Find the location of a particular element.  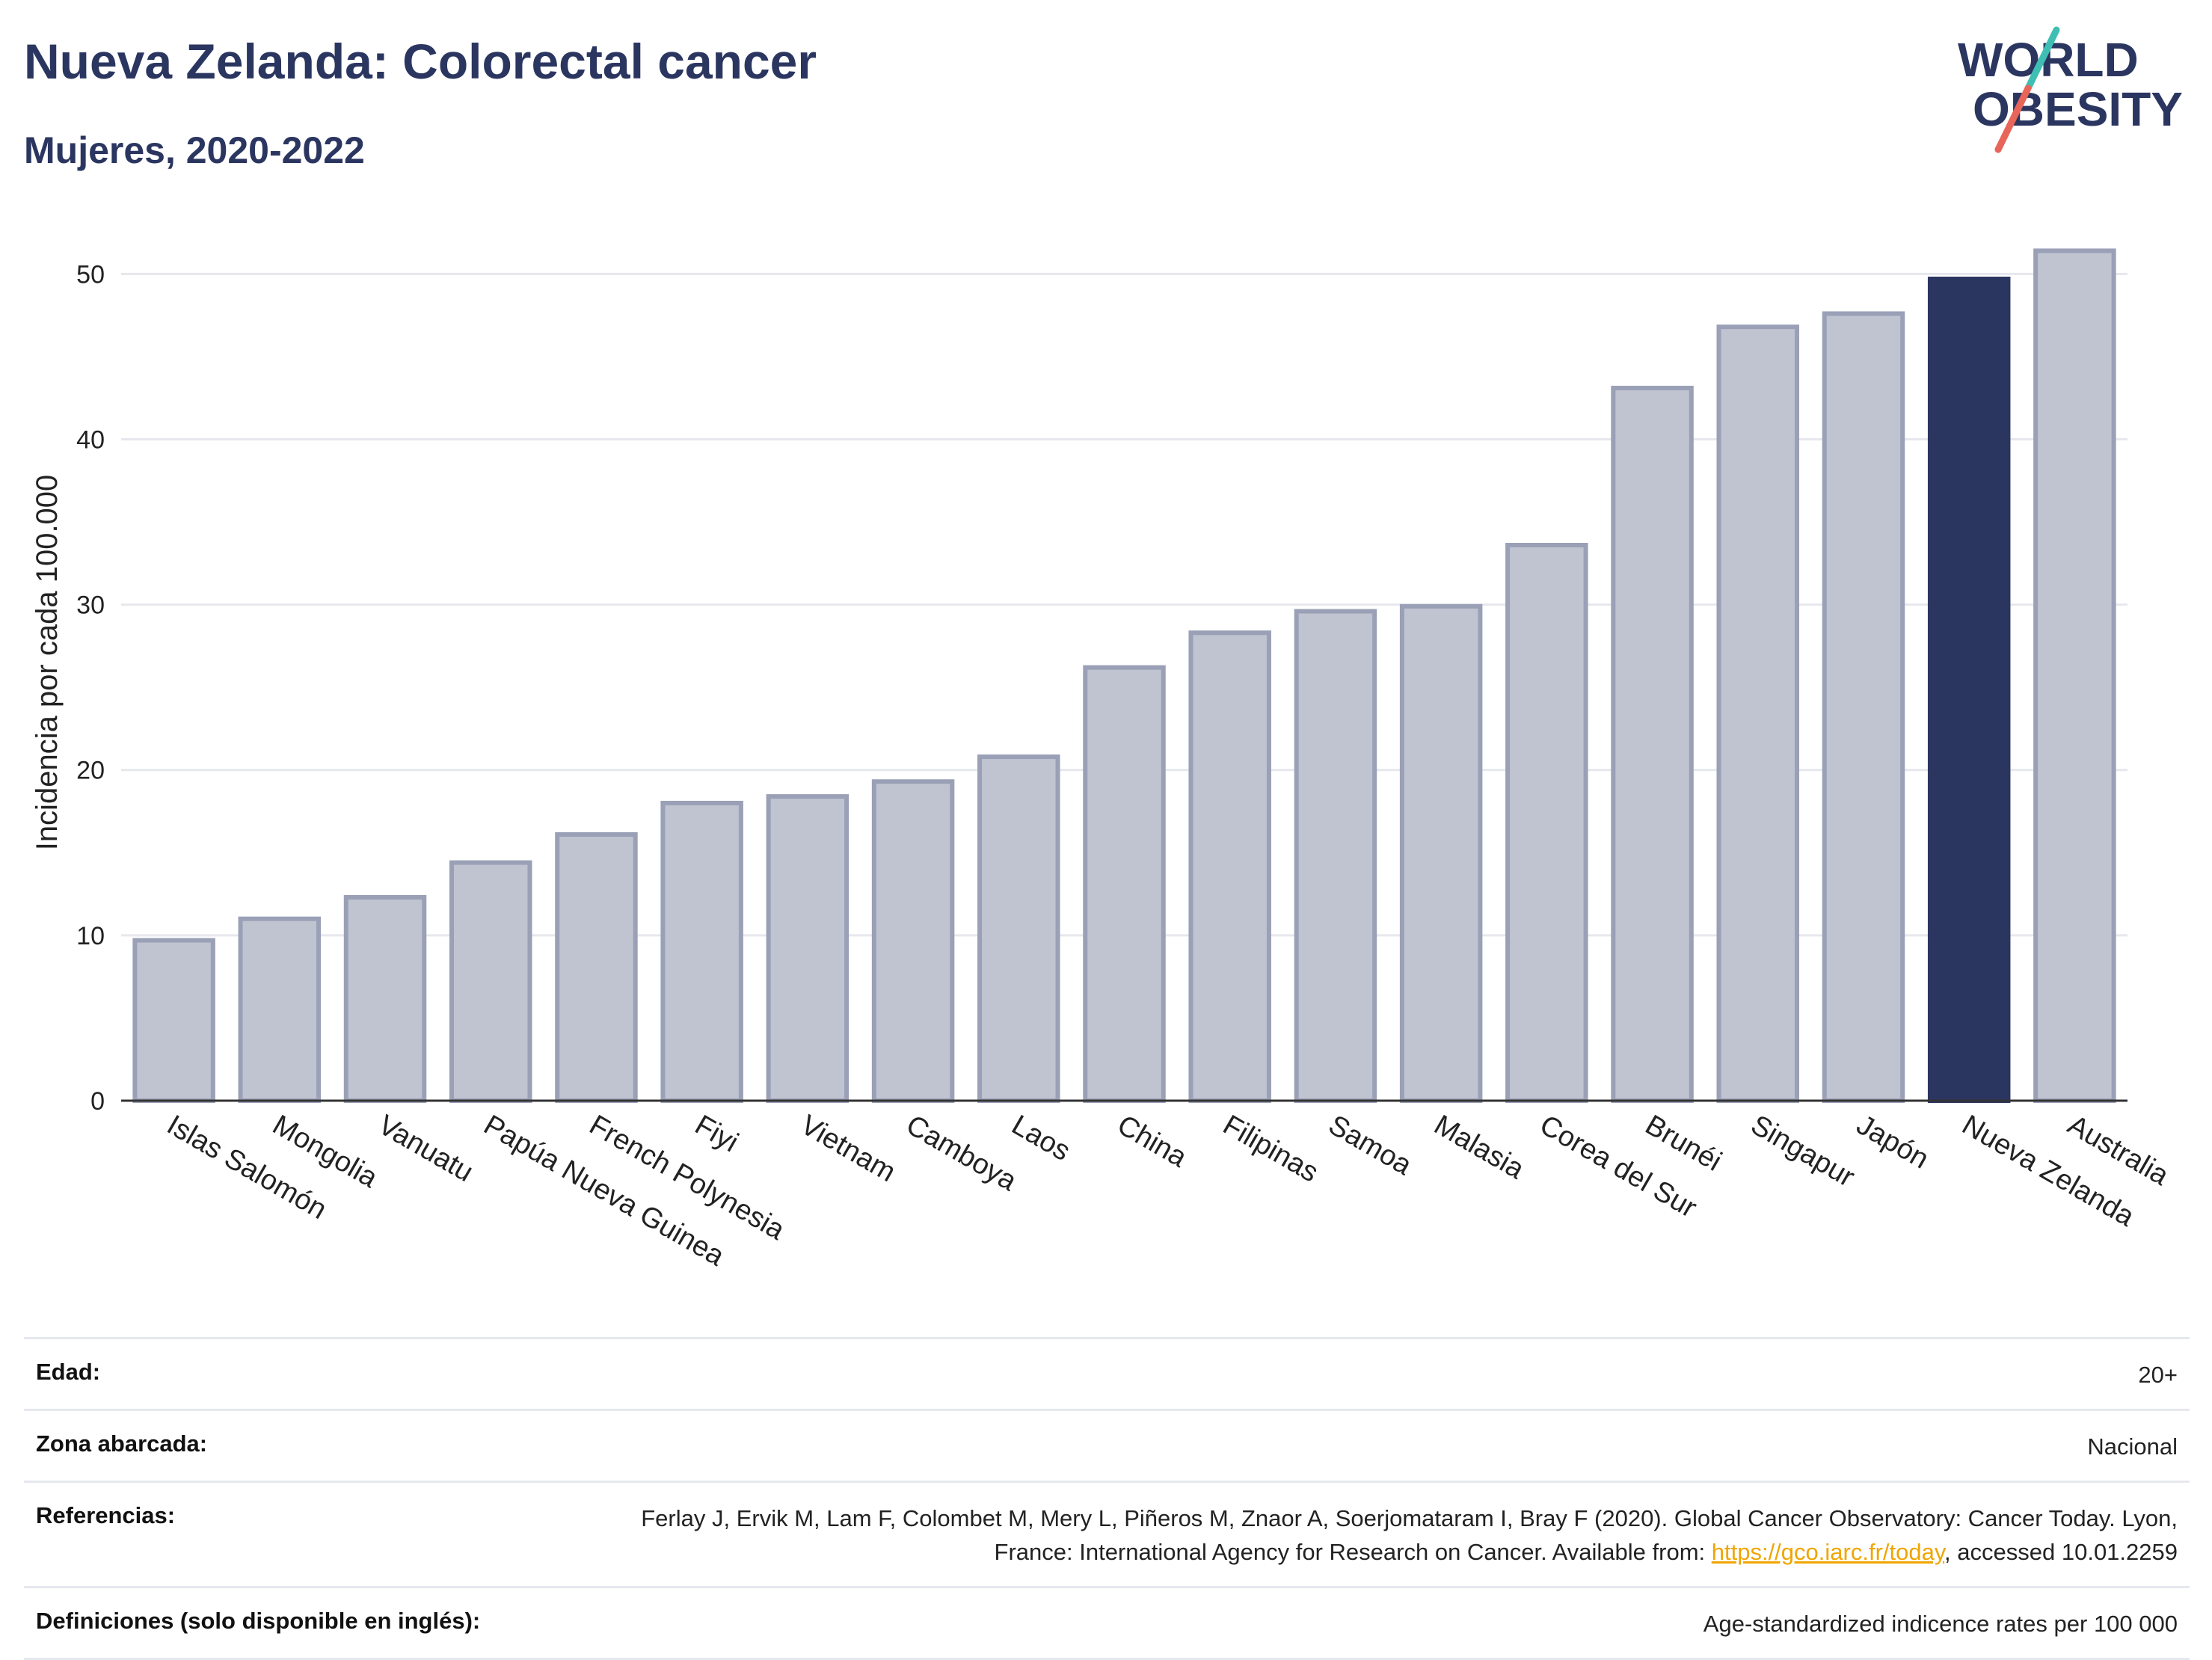

meta-row-area: Zona abarcada: Nacional is located at coordinates (1107, 1444).